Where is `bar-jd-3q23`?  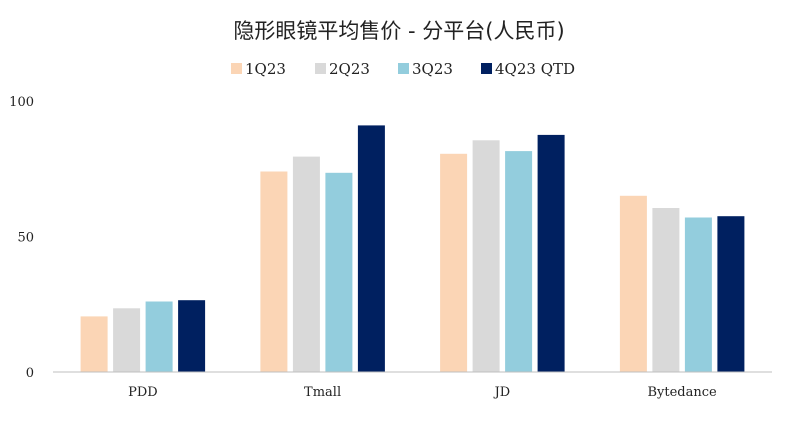
bar-jd-3q23 is located at coordinates (519, 261).